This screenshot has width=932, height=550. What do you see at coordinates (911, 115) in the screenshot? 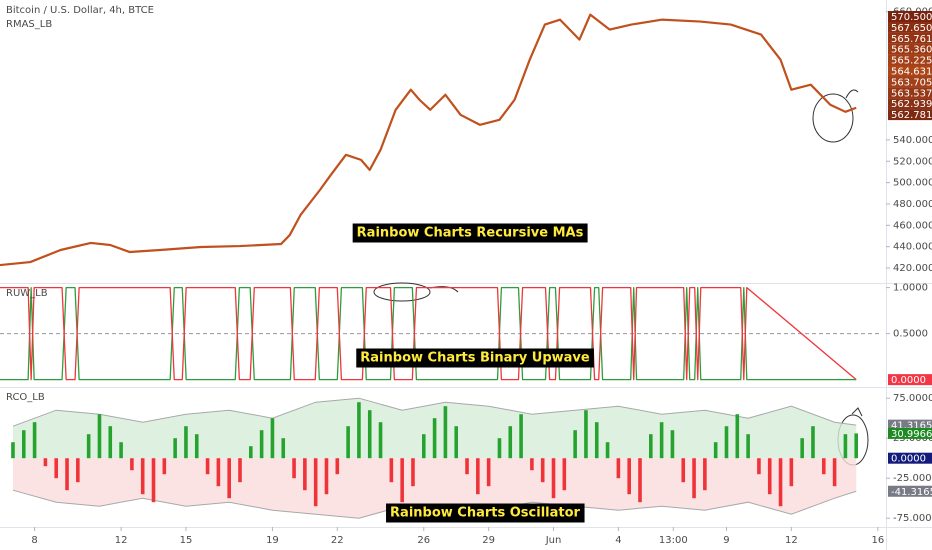
I see `price-badge-label: 562.7813` at bounding box center [911, 115].